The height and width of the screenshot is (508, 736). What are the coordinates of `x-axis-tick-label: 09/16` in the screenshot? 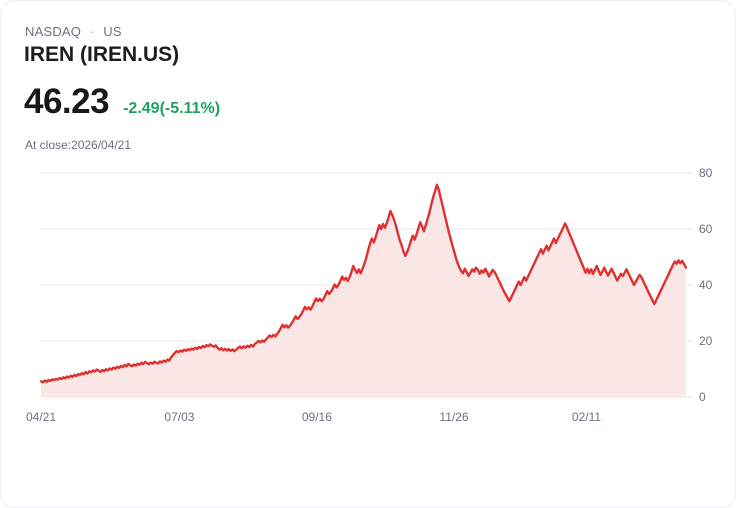 It's located at (317, 417).